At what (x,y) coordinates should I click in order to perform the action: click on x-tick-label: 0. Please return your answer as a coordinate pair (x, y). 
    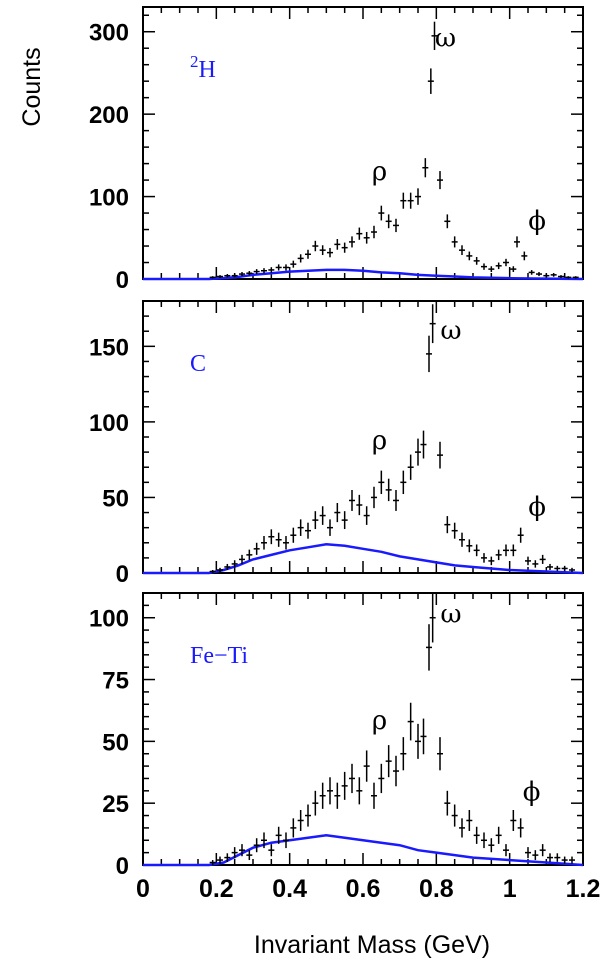
    Looking at the image, I should click on (143, 889).